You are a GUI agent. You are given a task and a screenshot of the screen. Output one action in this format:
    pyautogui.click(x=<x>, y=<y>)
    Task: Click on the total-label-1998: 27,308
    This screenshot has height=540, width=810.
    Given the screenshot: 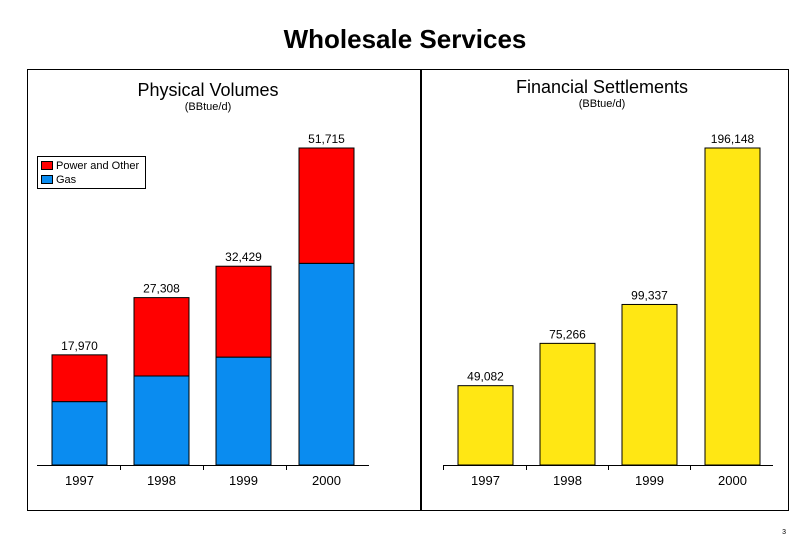 What is the action you would take?
    pyautogui.click(x=161, y=289)
    